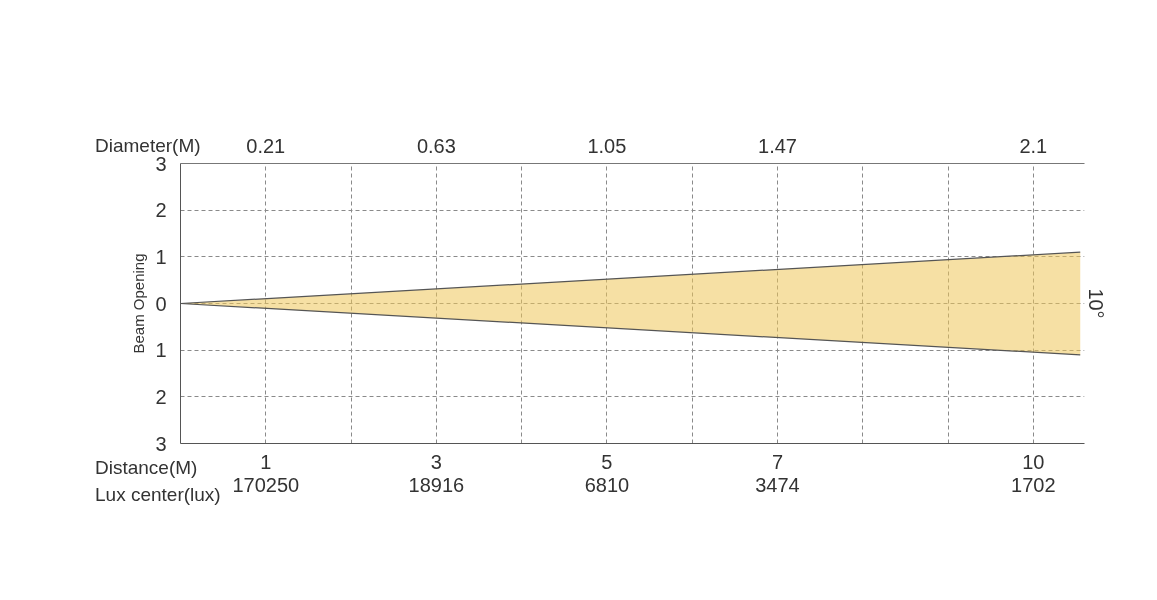 This screenshot has width=1157, height=600. Describe the element at coordinates (266, 484) in the screenshot. I see `text: 170250` at that location.